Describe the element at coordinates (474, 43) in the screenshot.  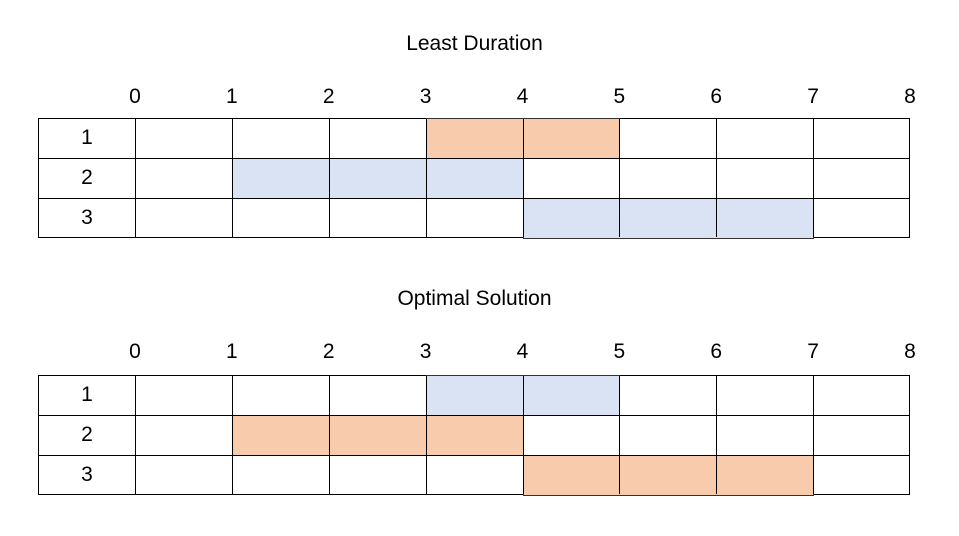
I see `panel-title: Least Duration` at that location.